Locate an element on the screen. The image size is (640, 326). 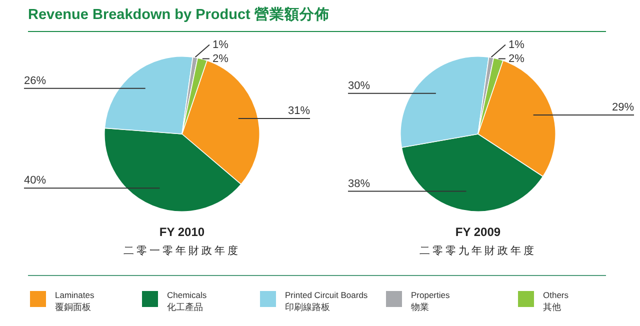
legend-label: Printed Circuit Boards 印刷線路板 is located at coordinates (326, 301).